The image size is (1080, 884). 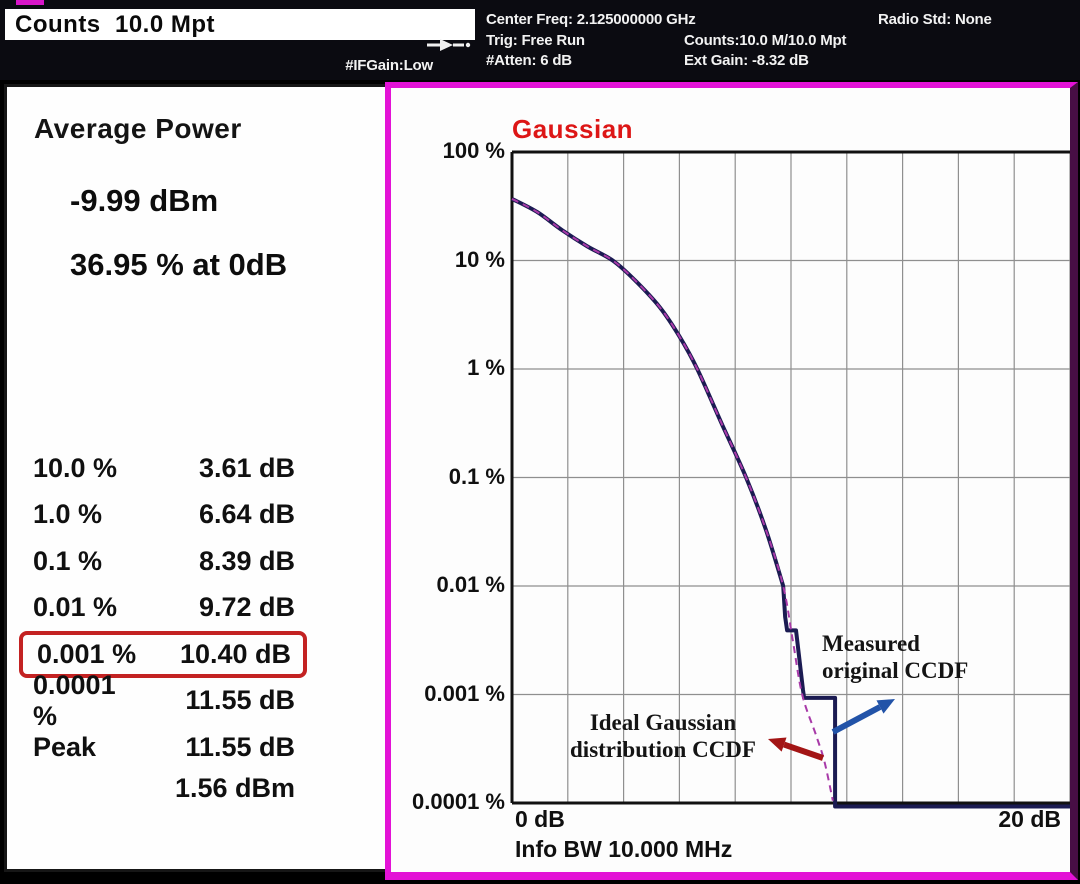 I want to click on row-probability: 1.0 %, so click(x=68, y=514).